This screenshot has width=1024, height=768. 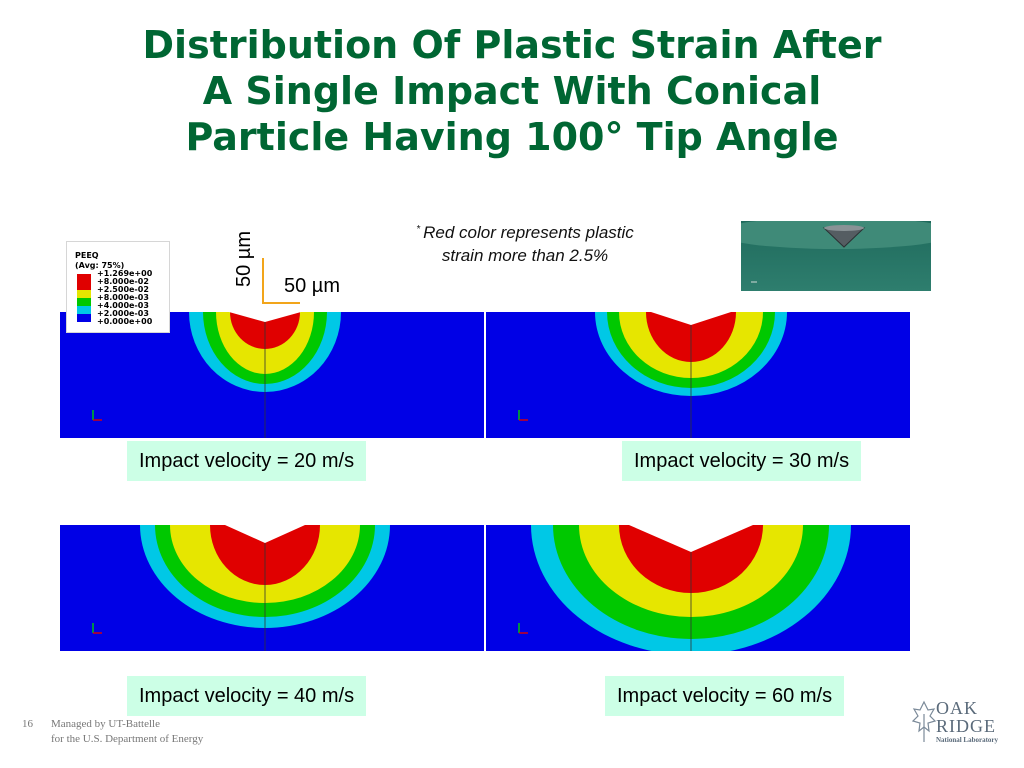 I want to click on caption-velocity-20: Impact velocity = 20 m/s, so click(x=247, y=461).